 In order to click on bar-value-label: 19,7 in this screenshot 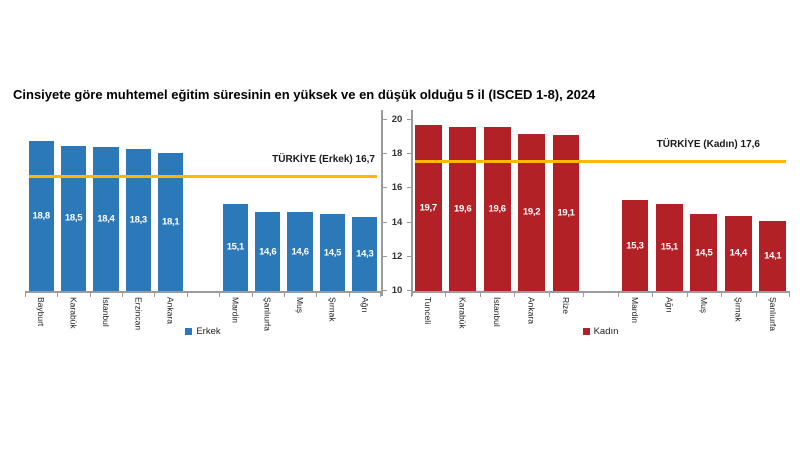, I will do `click(428, 208)`.